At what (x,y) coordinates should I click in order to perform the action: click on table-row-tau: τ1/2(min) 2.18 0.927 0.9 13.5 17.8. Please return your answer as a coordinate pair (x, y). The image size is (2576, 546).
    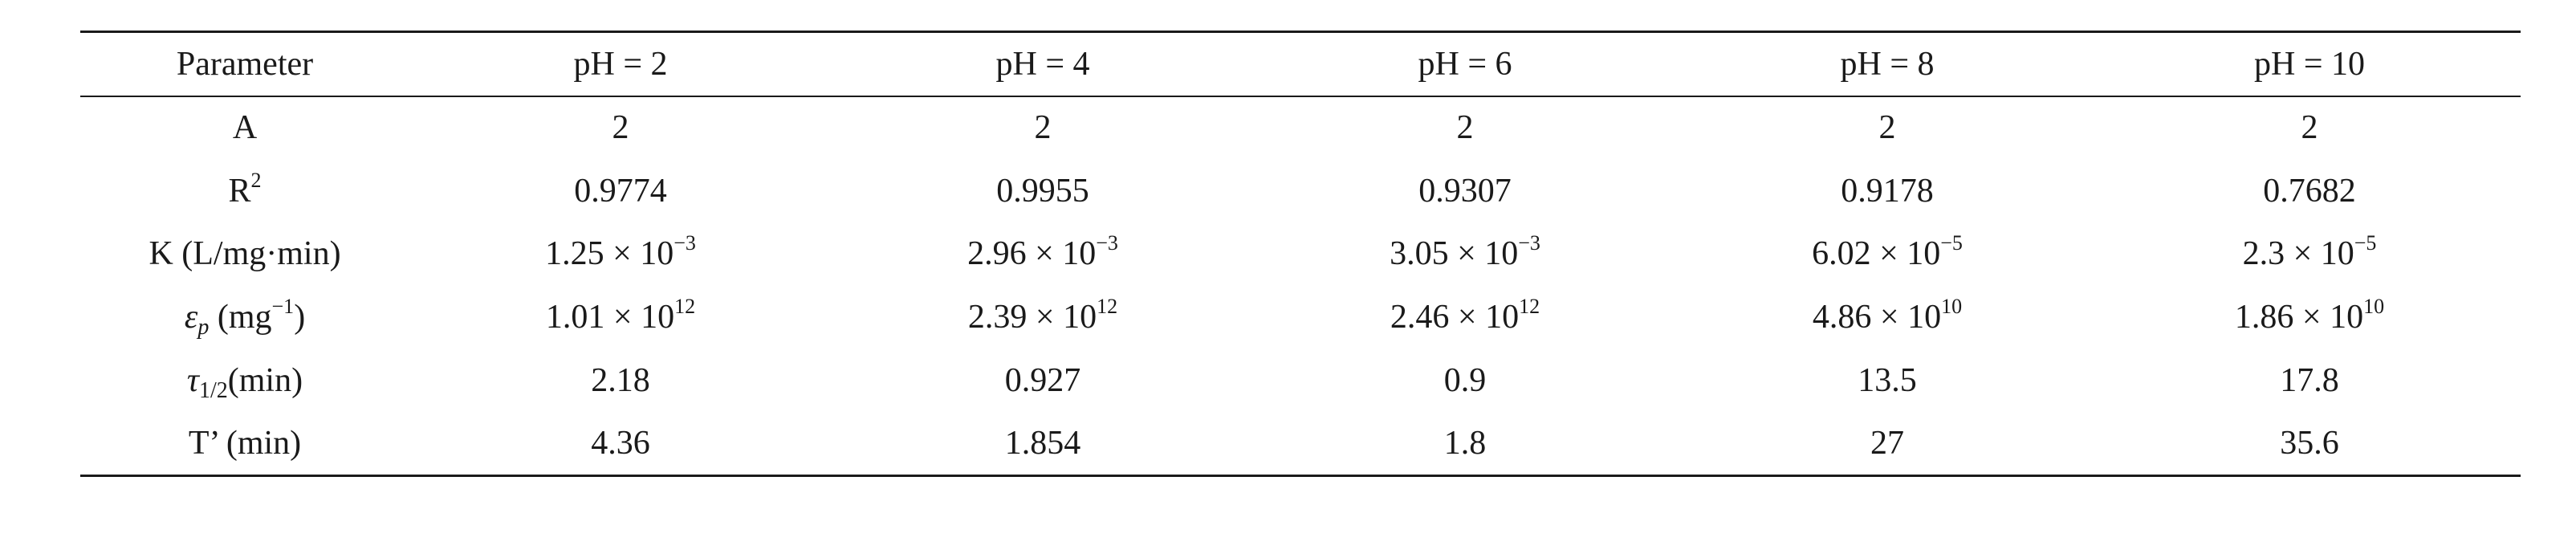
    Looking at the image, I should click on (1300, 381).